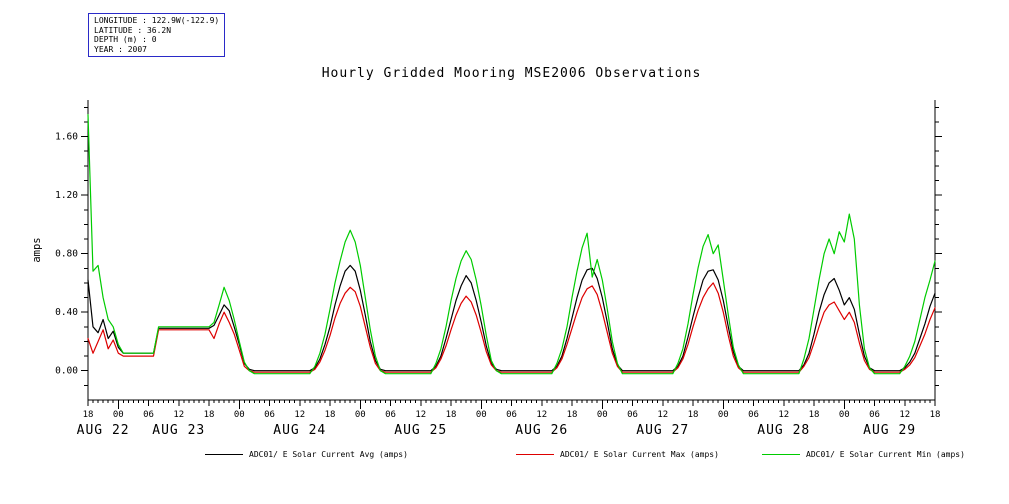 Image resolution: width=1009 pixels, height=504 pixels. I want to click on legend-label-avg: ADC01/ E Solar Current Avg (amps), so click(328, 454).